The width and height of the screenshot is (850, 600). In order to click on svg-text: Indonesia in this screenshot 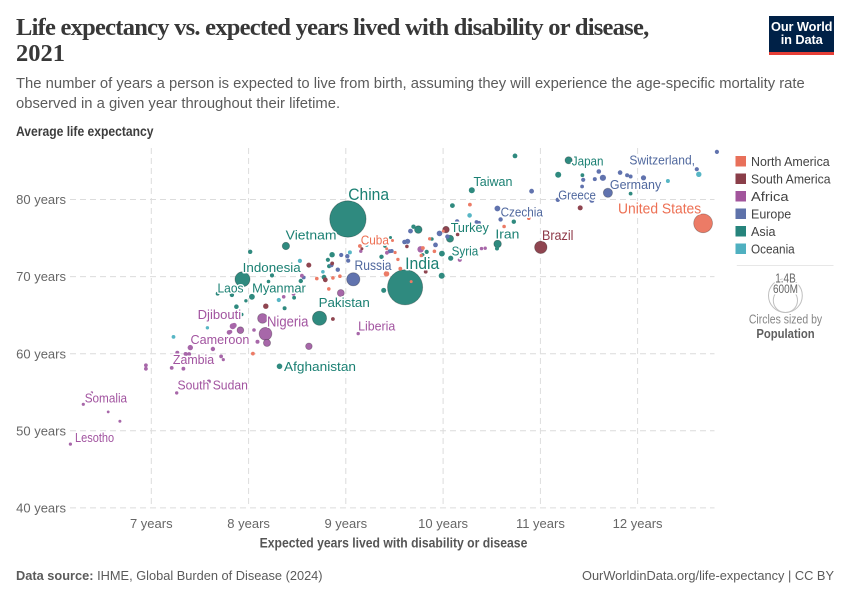, I will do `click(272, 267)`.